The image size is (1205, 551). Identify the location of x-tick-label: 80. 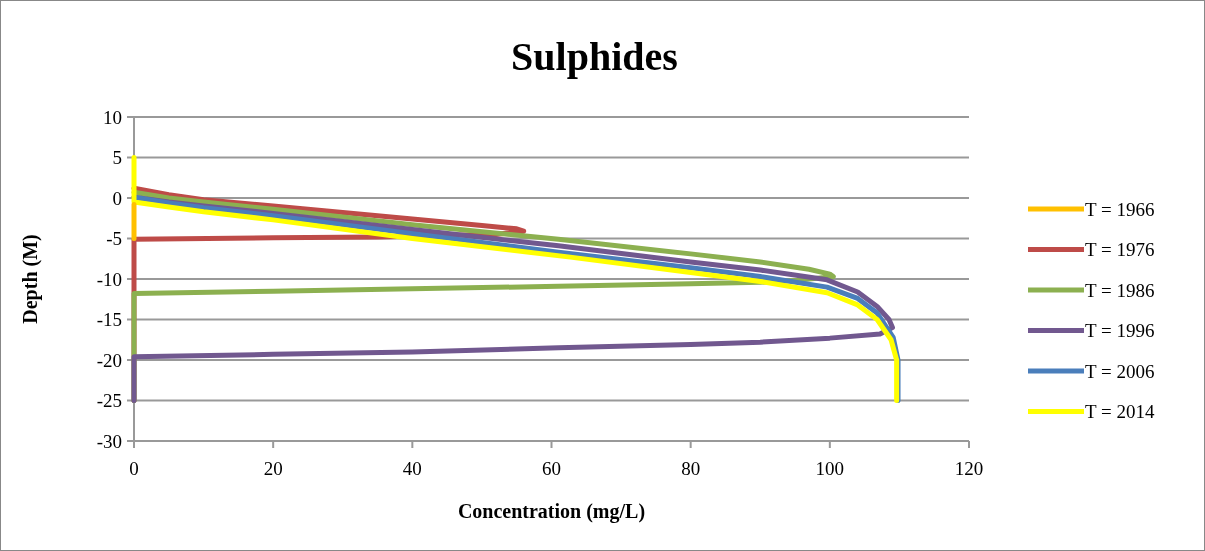
(691, 468).